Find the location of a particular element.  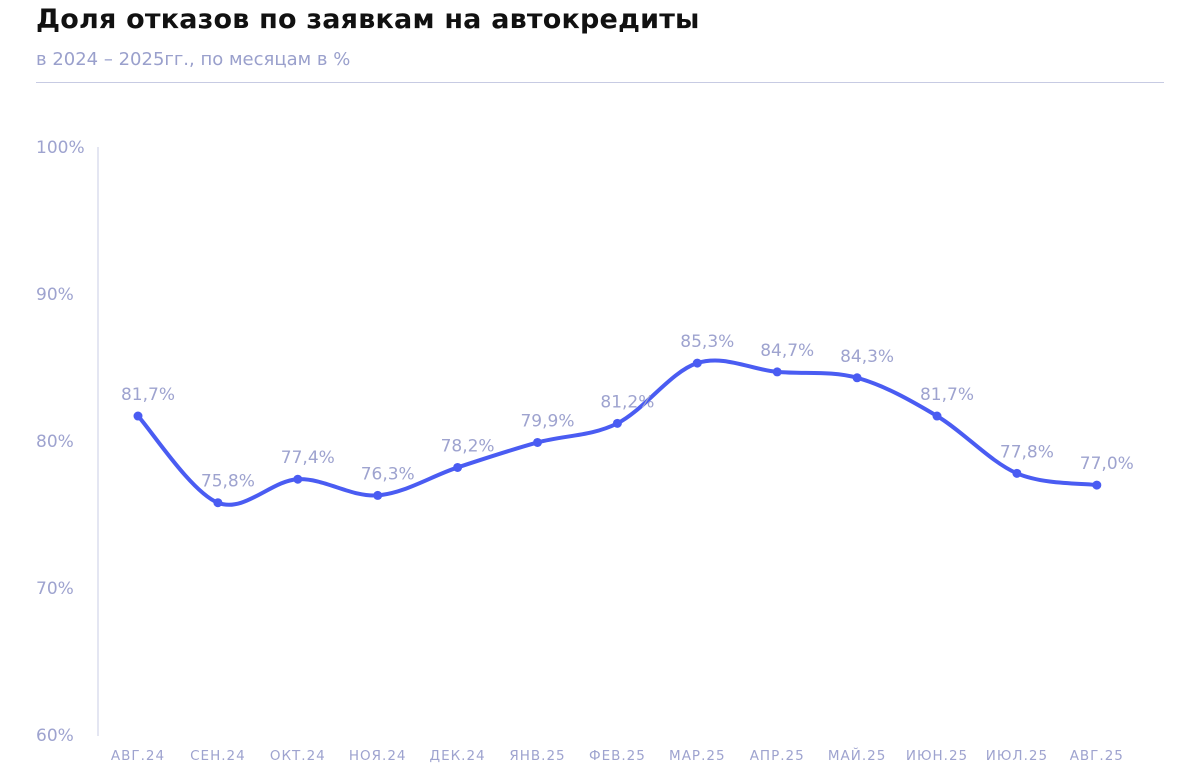

data-label: 85,3% is located at coordinates (707, 342).